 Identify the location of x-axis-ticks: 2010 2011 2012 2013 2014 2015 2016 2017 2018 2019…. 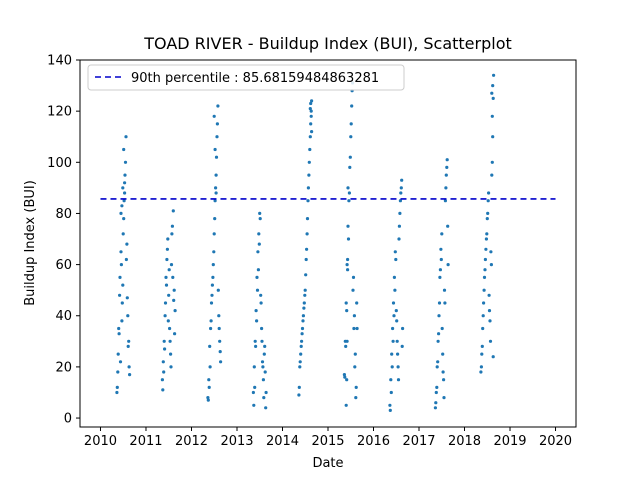
(328, 438).